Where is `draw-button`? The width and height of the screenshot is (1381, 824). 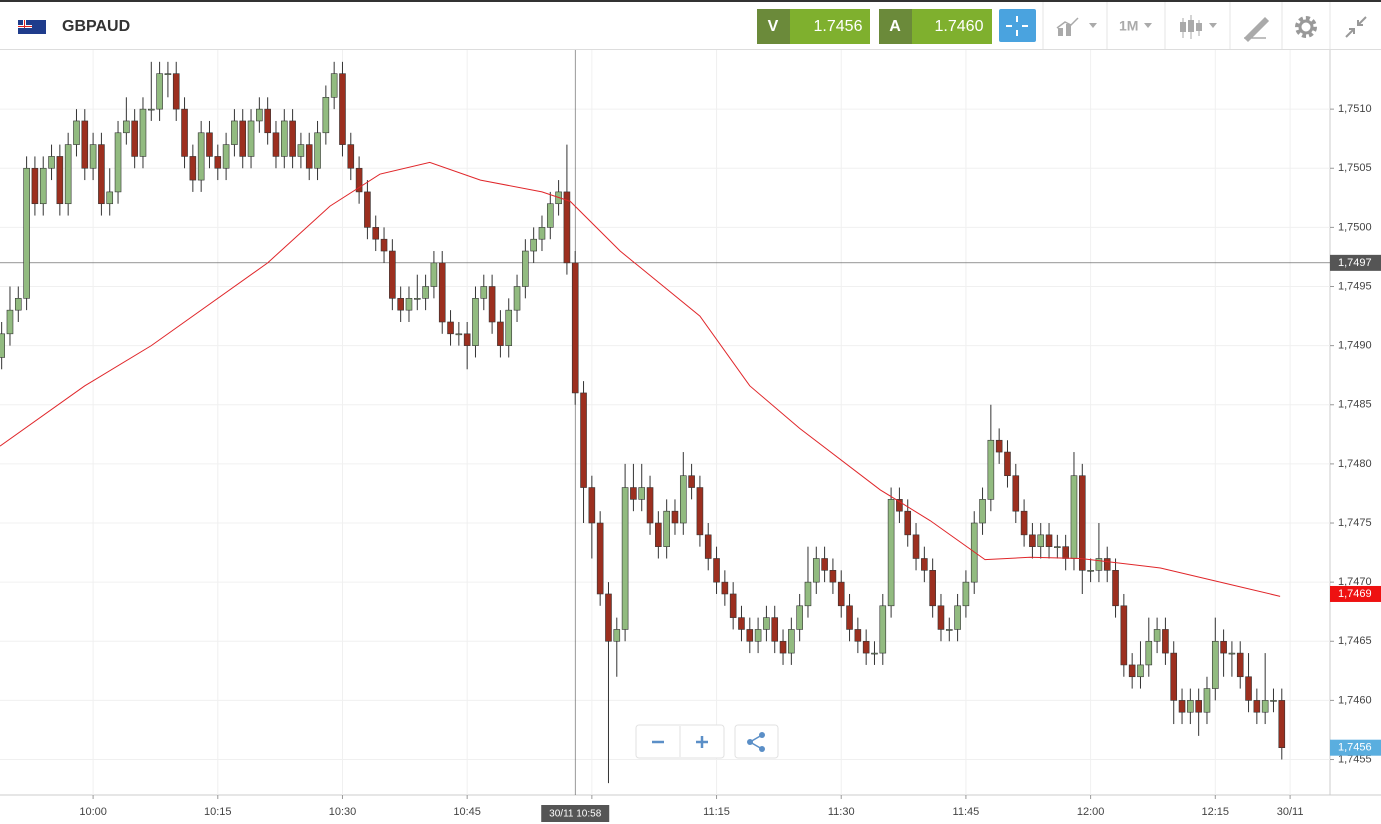
draw-button is located at coordinates (1256, 29).